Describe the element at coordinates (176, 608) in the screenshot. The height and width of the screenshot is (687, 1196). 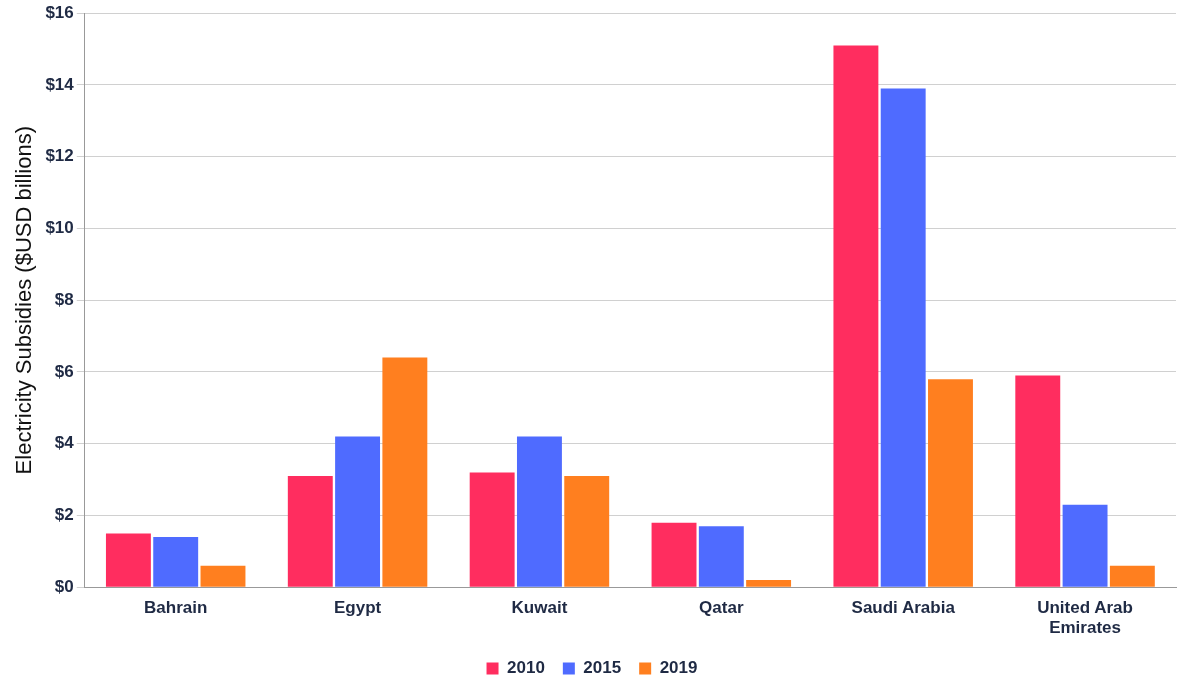
I see `x-tick-label: Bahrain` at that location.